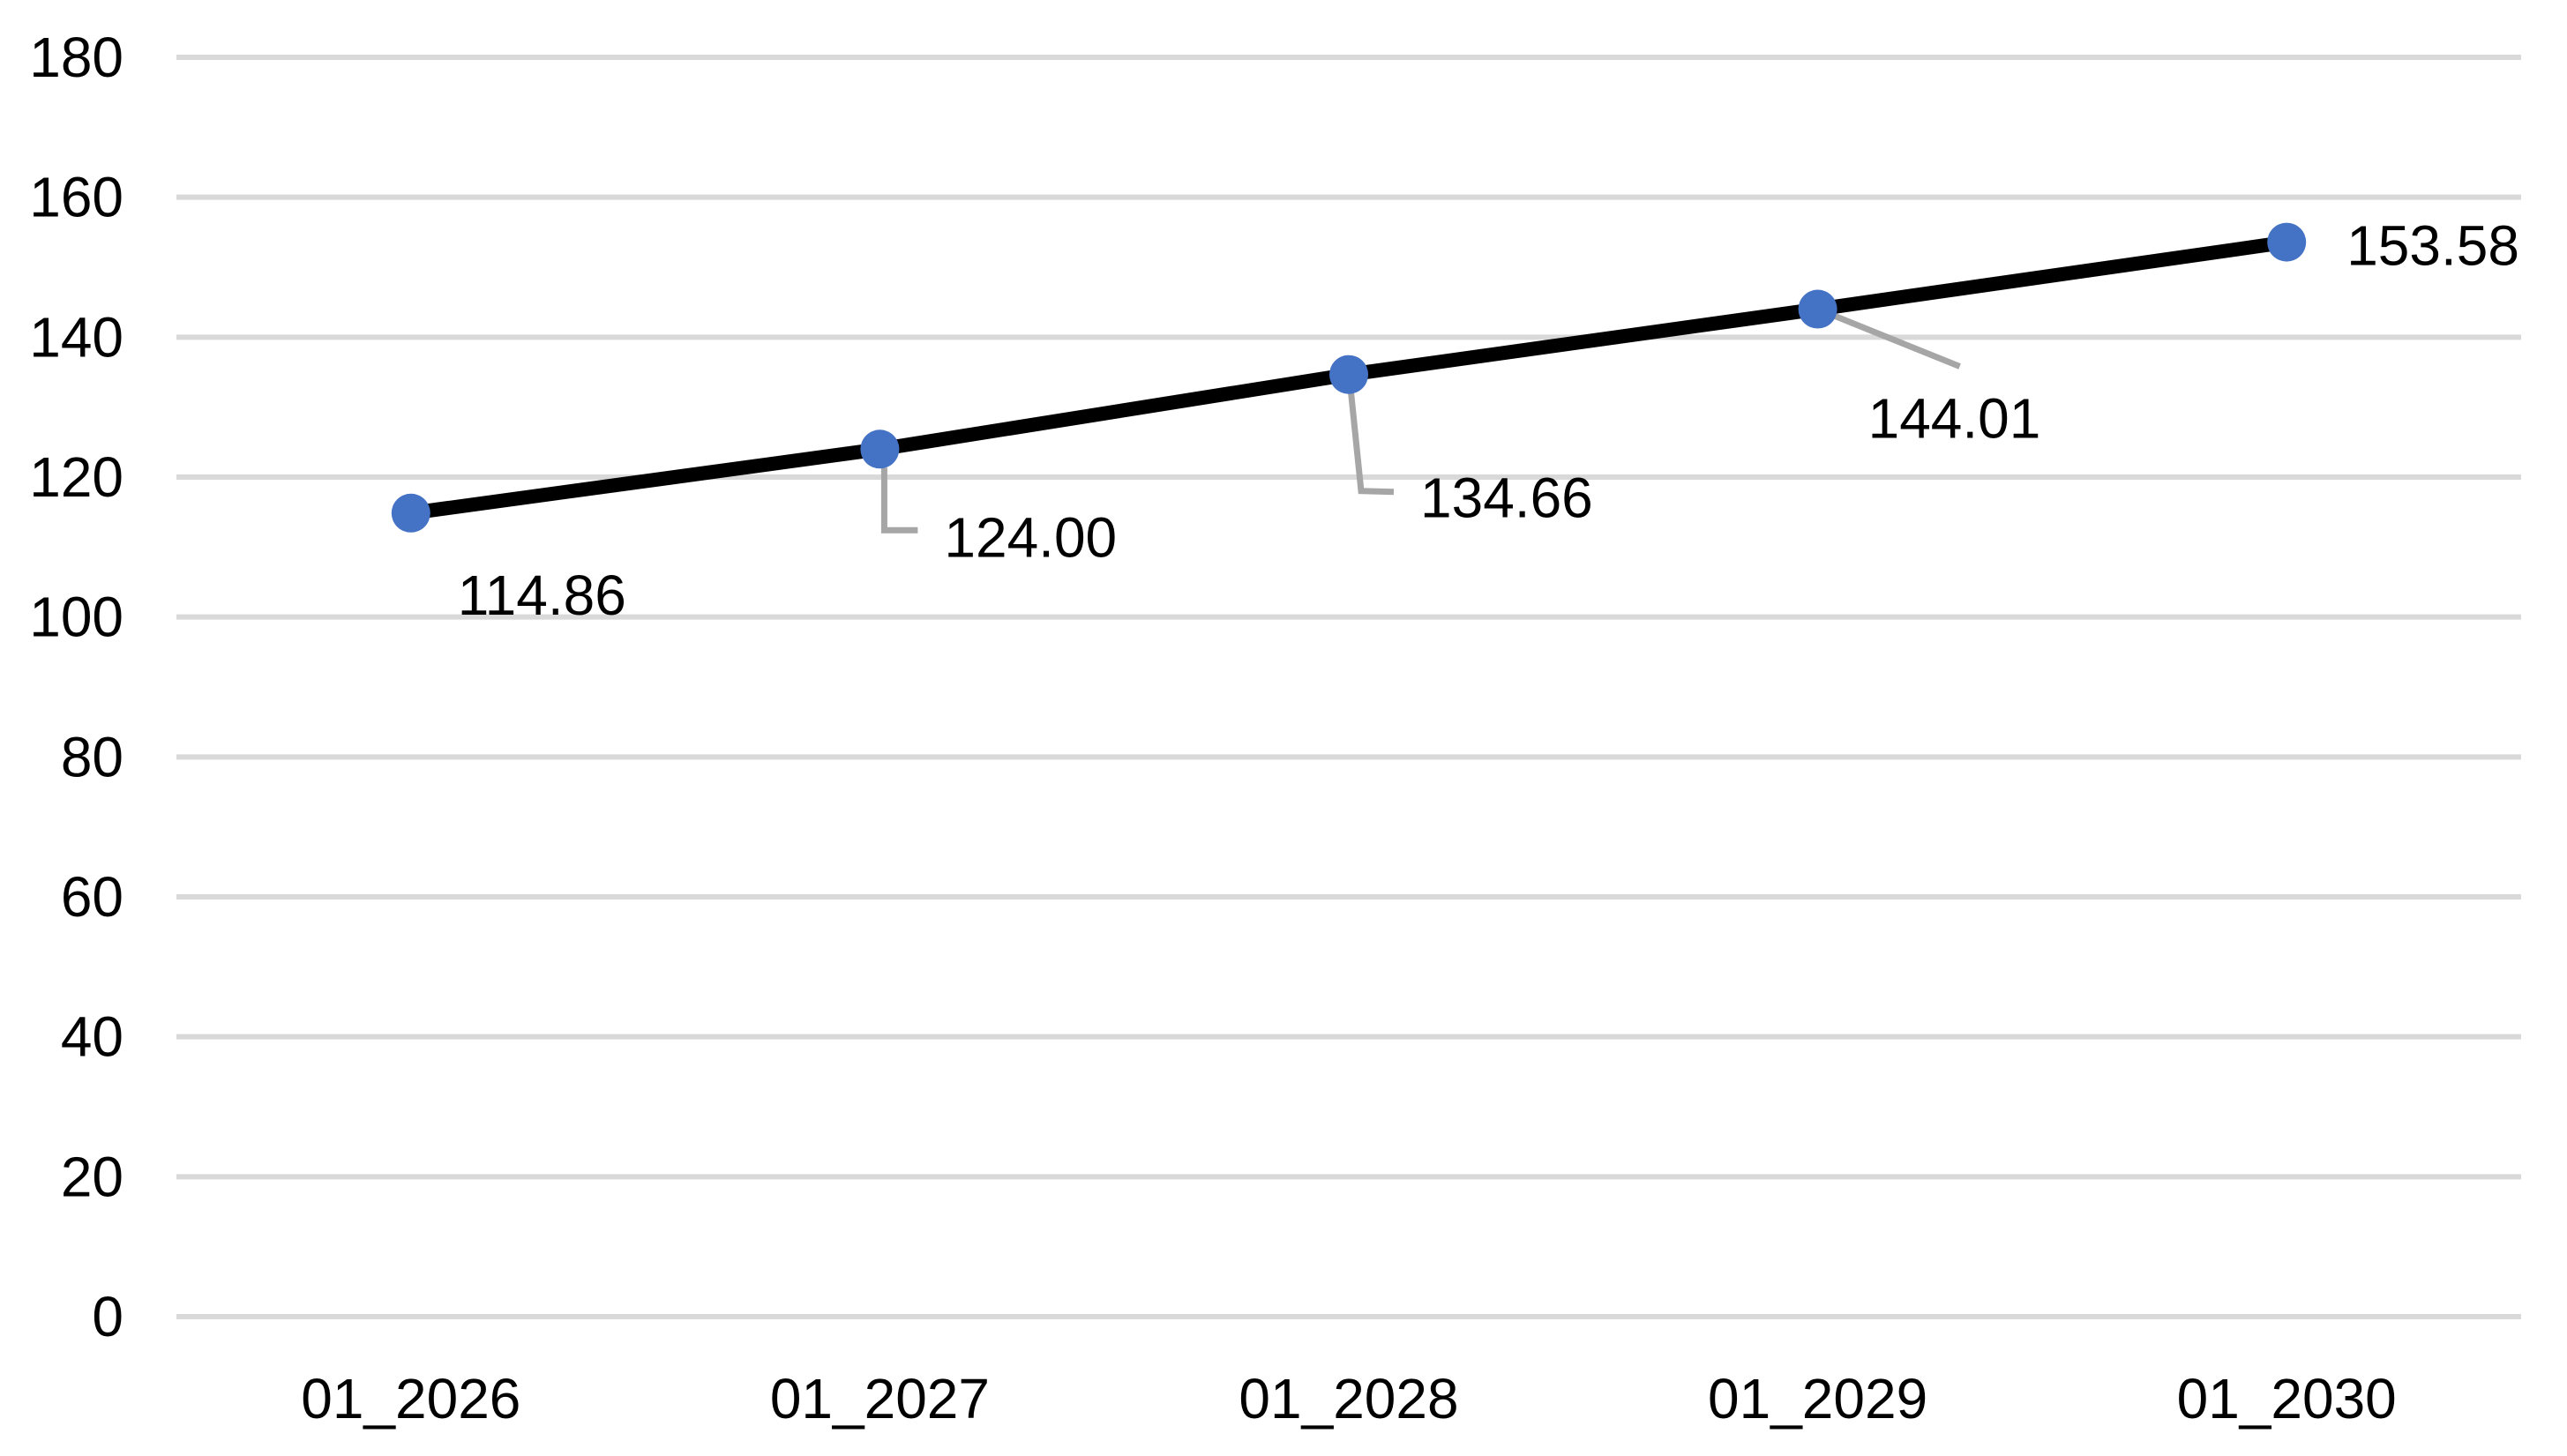  I want to click on data-label: 144.01, so click(1955, 419).